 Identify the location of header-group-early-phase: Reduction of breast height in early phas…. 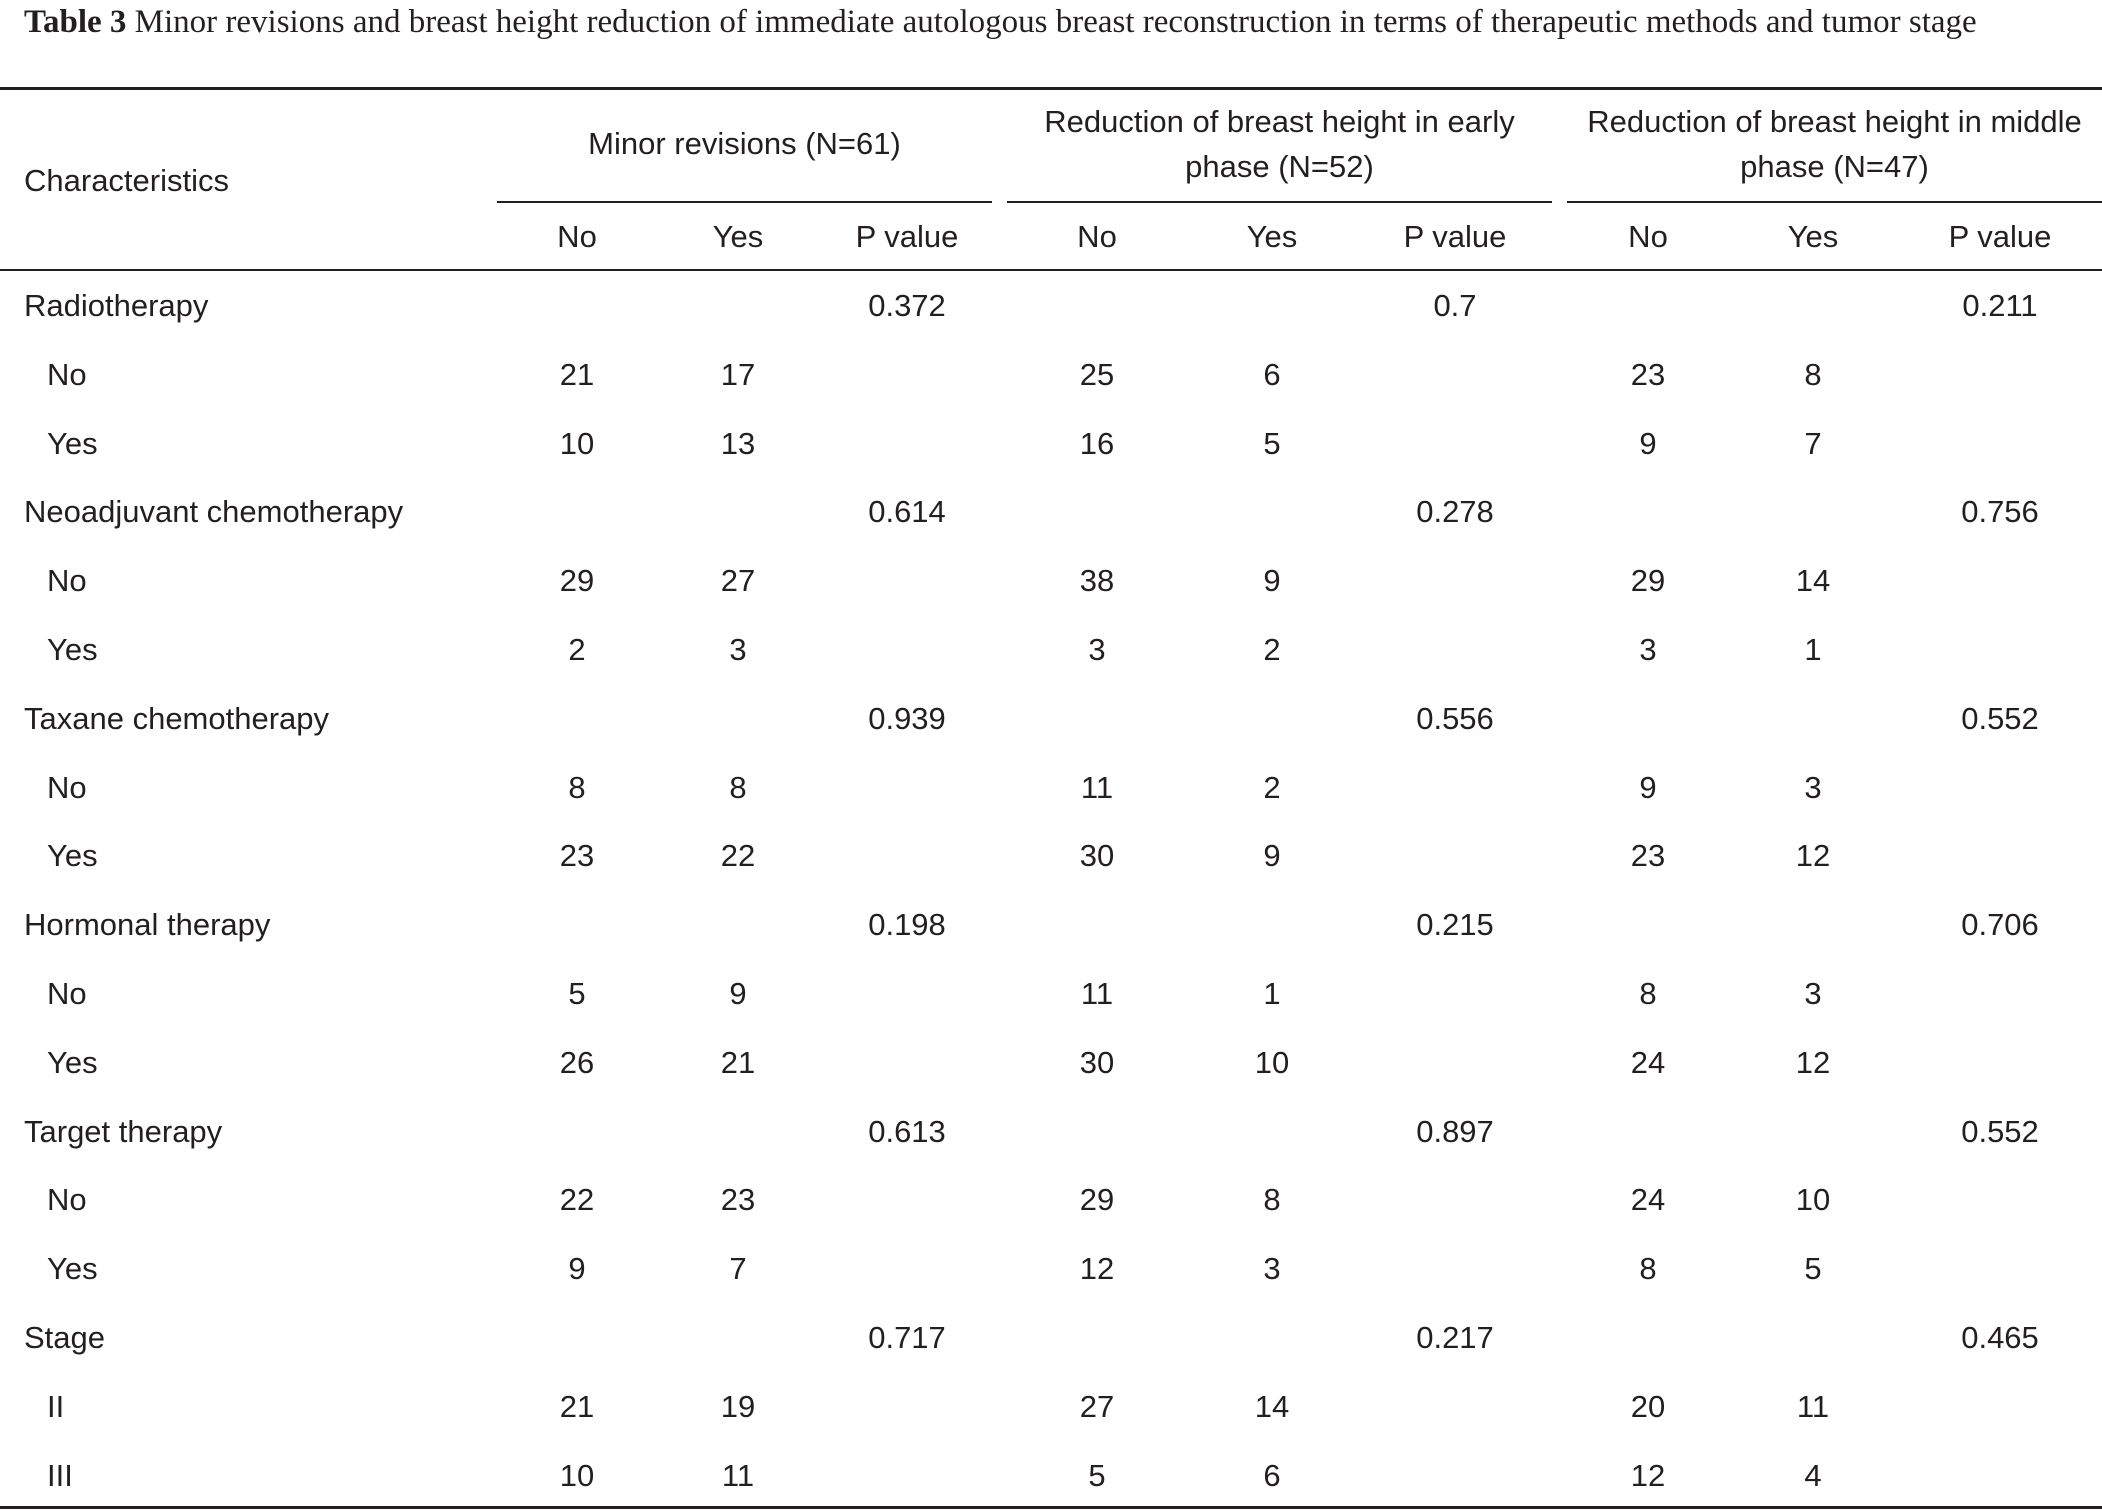
(1279, 144).